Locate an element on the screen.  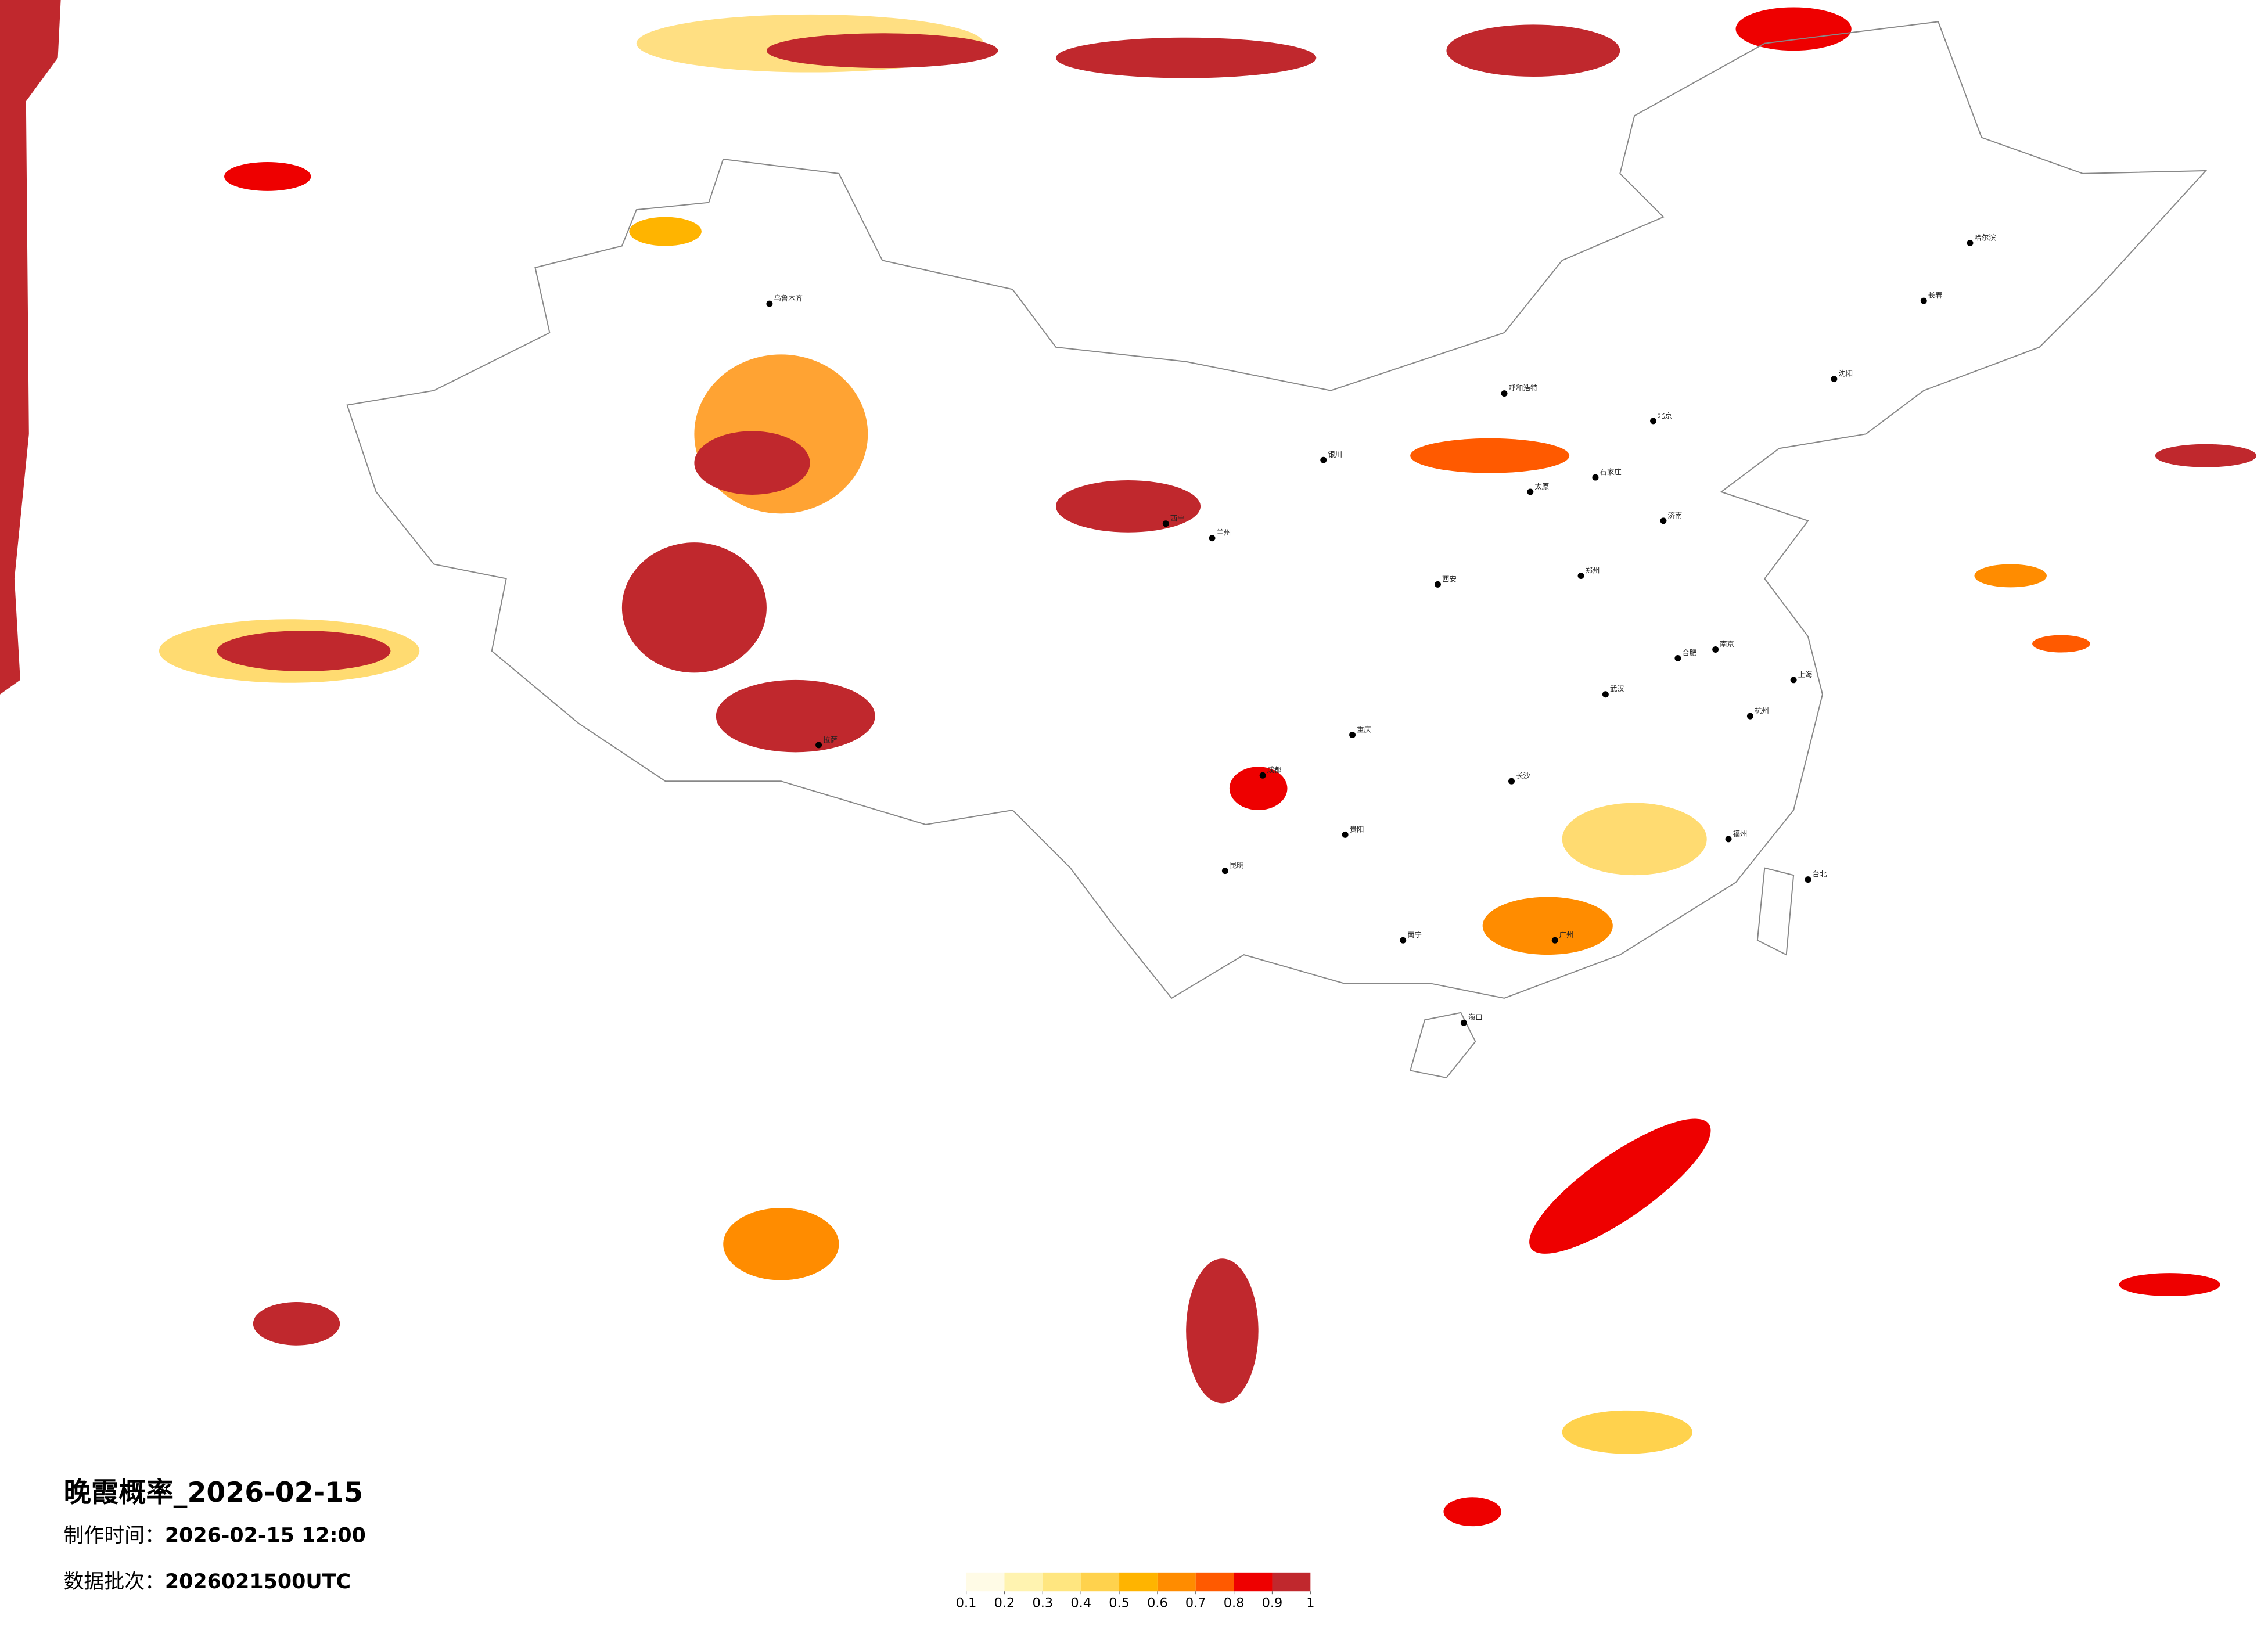
legend-tick-label: 0.4 is located at coordinates (1080, 1603).